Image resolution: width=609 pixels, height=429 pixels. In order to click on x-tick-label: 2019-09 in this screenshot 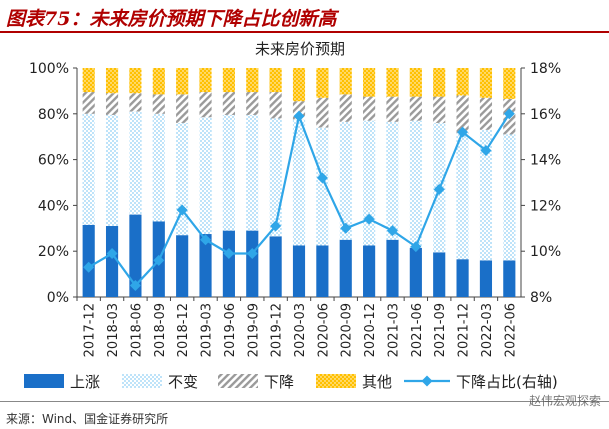, I will do `click(253, 330)`.